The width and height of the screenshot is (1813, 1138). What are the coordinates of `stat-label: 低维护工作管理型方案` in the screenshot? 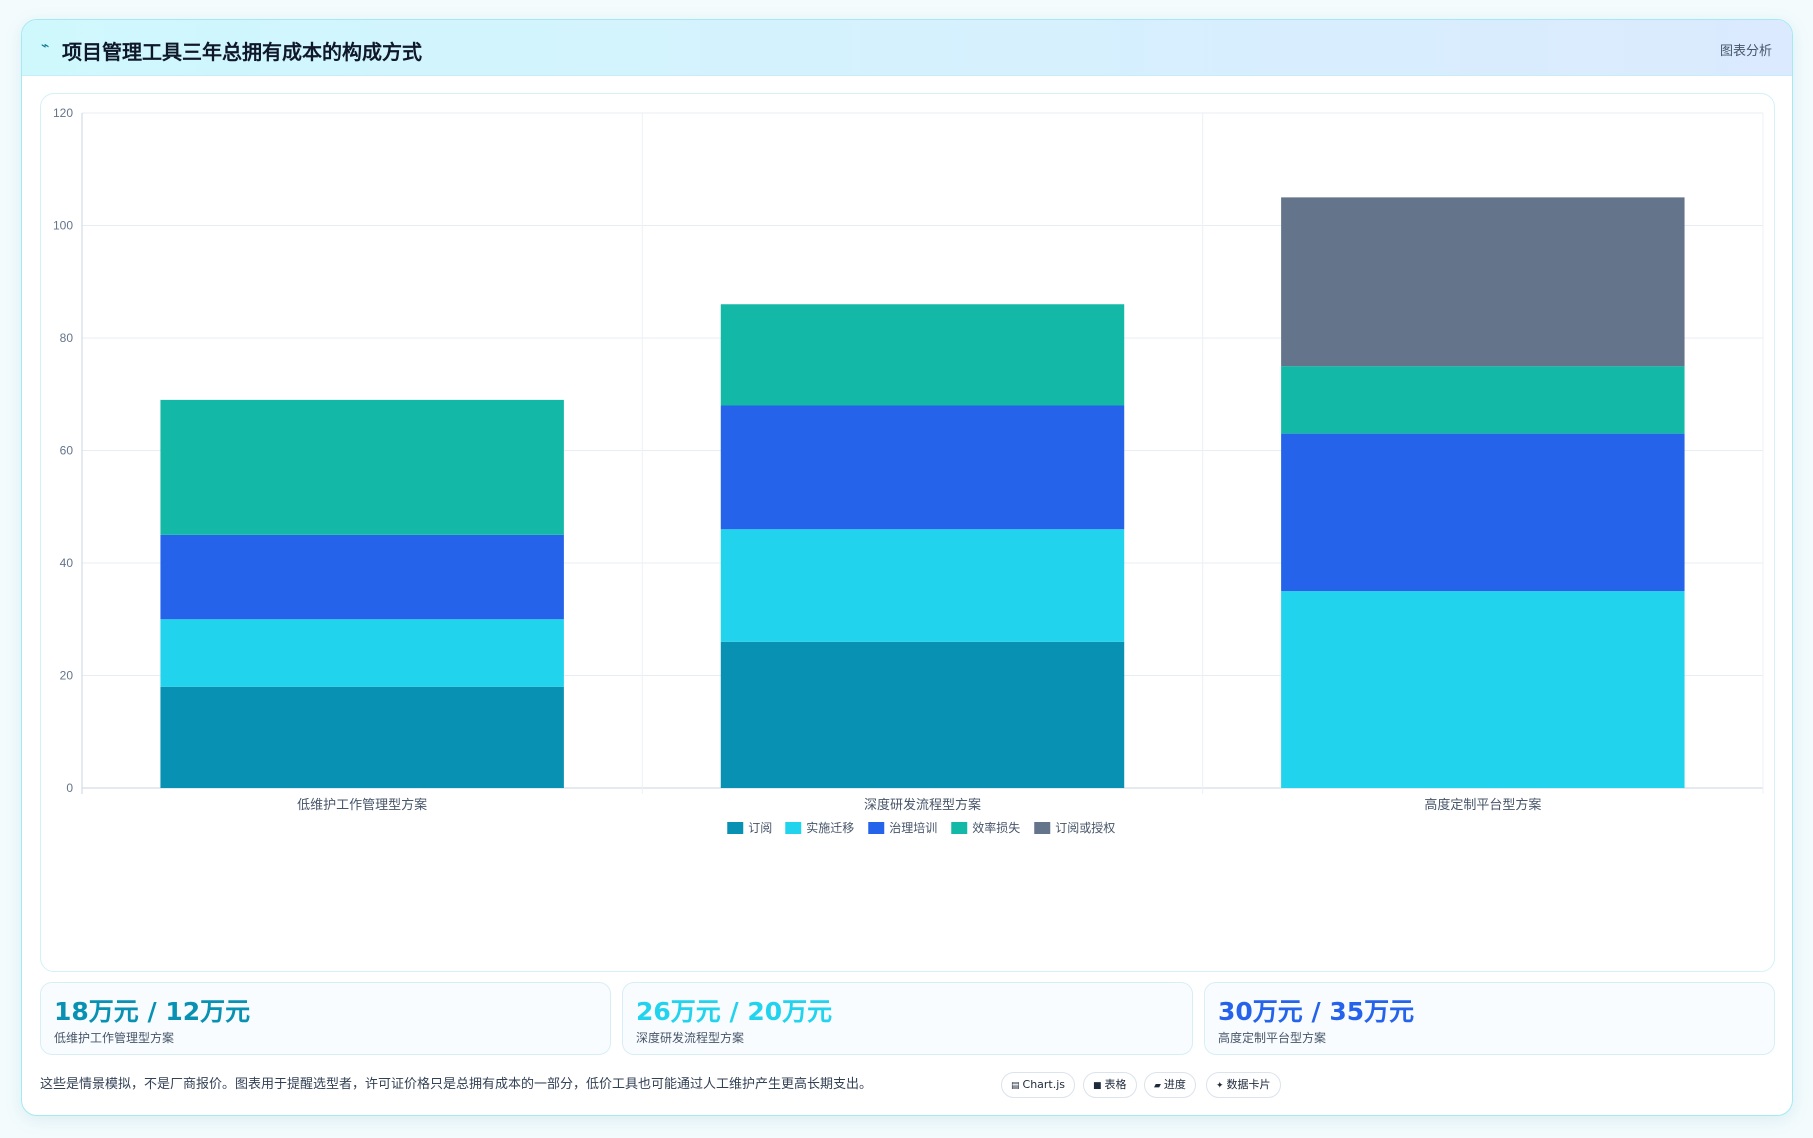 It's located at (114, 1038).